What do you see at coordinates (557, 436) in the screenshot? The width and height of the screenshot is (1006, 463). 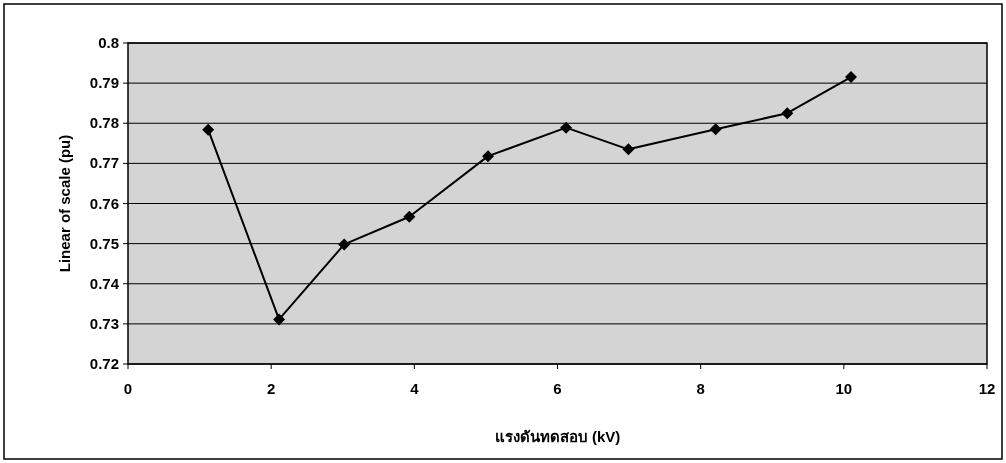 I see `x-axis-title: แรงดันทดสอบ (kV)` at bounding box center [557, 436].